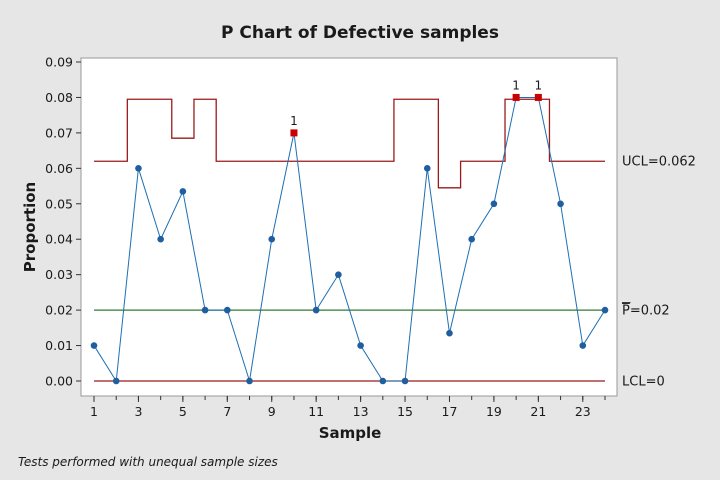 This screenshot has height=480, width=720. I want to click on x-tick-label: 9, so click(272, 411).